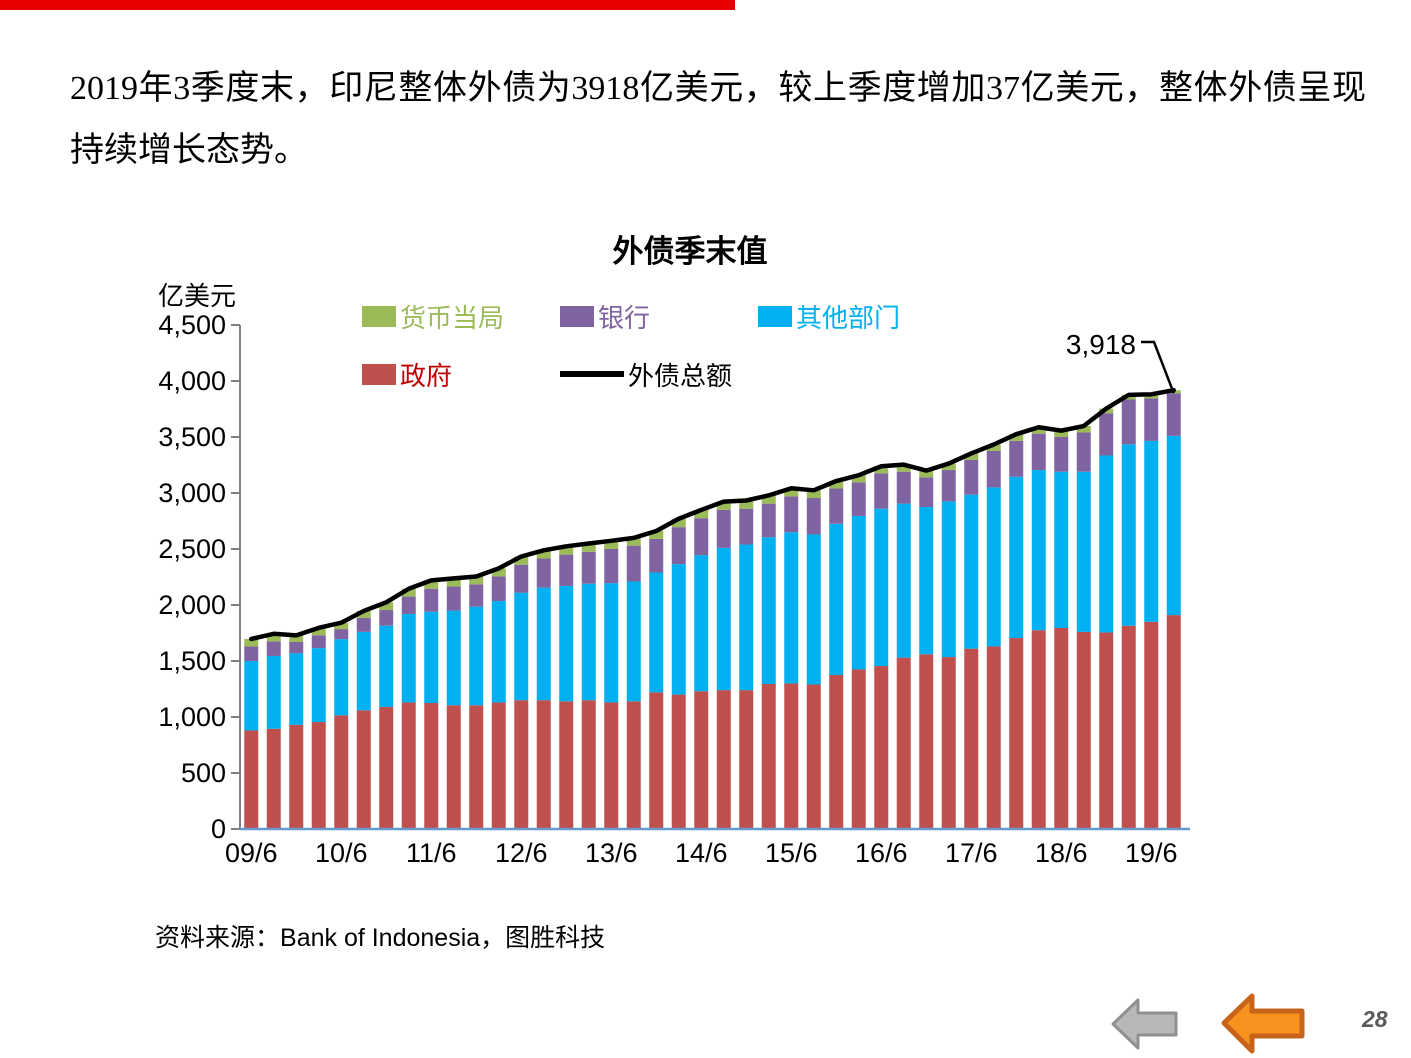 The height and width of the screenshot is (1058, 1411). What do you see at coordinates (611, 853) in the screenshot?
I see `x-tick-label: 13/6` at bounding box center [611, 853].